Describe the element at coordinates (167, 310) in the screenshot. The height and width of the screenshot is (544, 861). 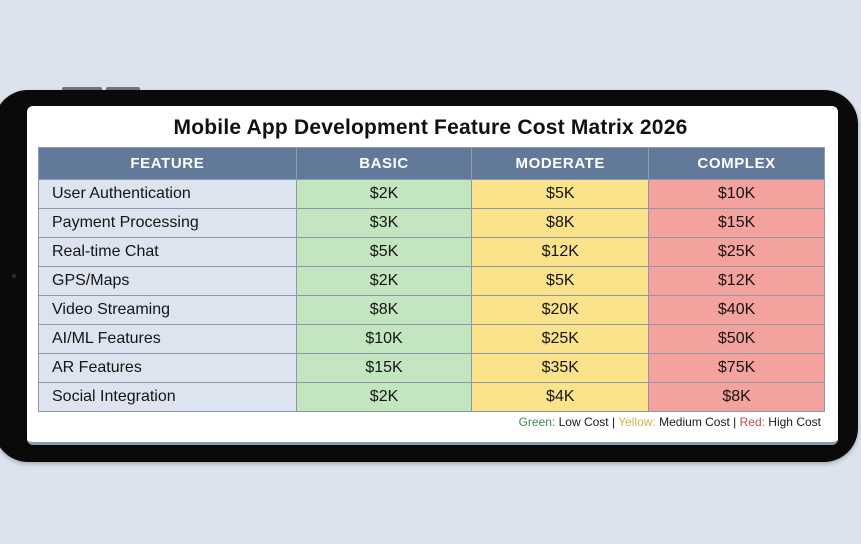
I see `feature-cell: Video Streaming` at that location.